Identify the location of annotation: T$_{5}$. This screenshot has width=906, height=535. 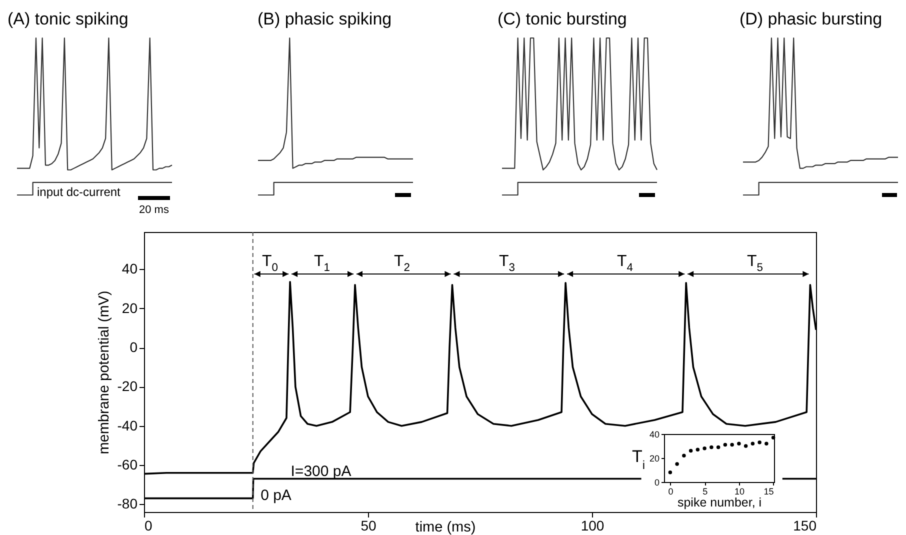
(755, 263).